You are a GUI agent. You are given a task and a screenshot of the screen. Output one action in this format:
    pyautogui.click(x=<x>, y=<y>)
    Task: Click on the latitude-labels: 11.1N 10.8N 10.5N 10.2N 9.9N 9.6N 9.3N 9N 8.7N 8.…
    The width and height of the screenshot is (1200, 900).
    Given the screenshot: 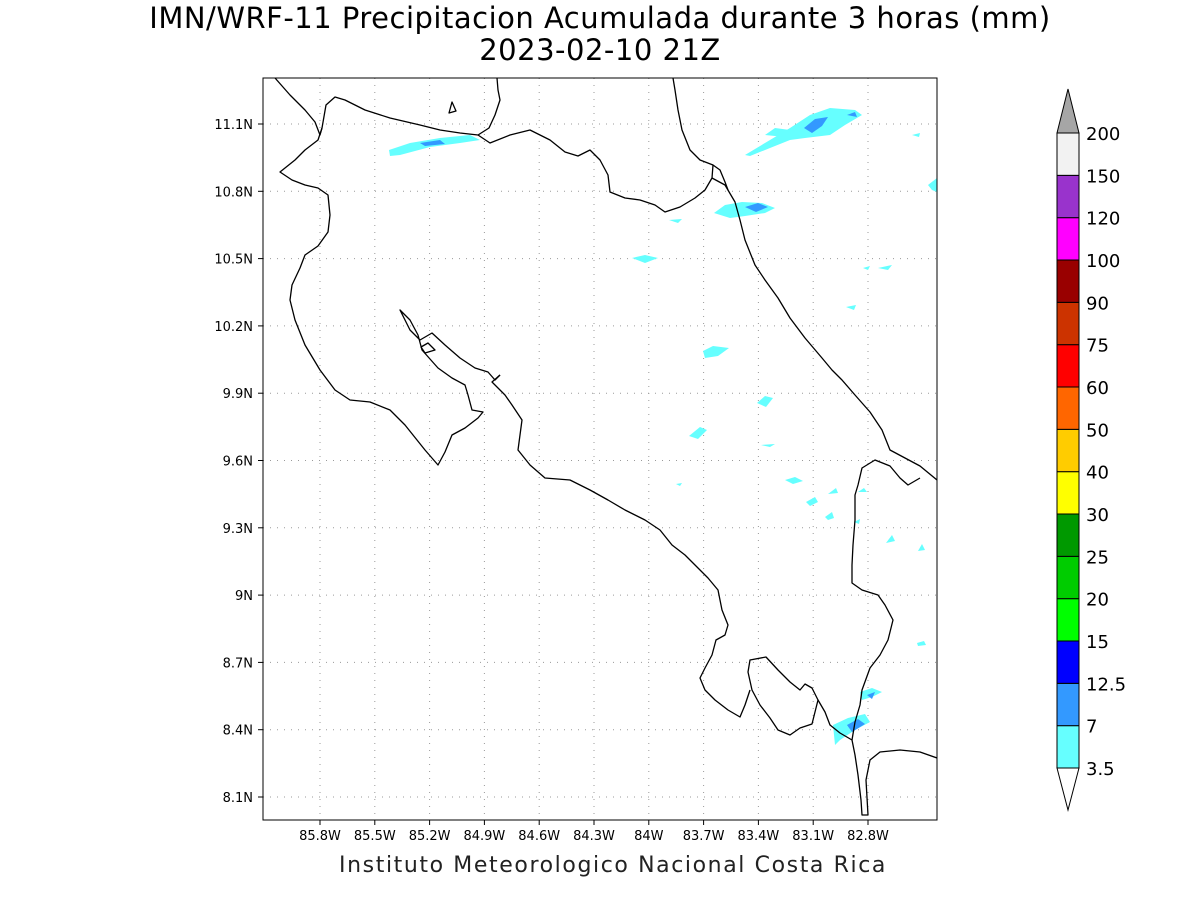 What is the action you would take?
    pyautogui.click(x=233, y=462)
    